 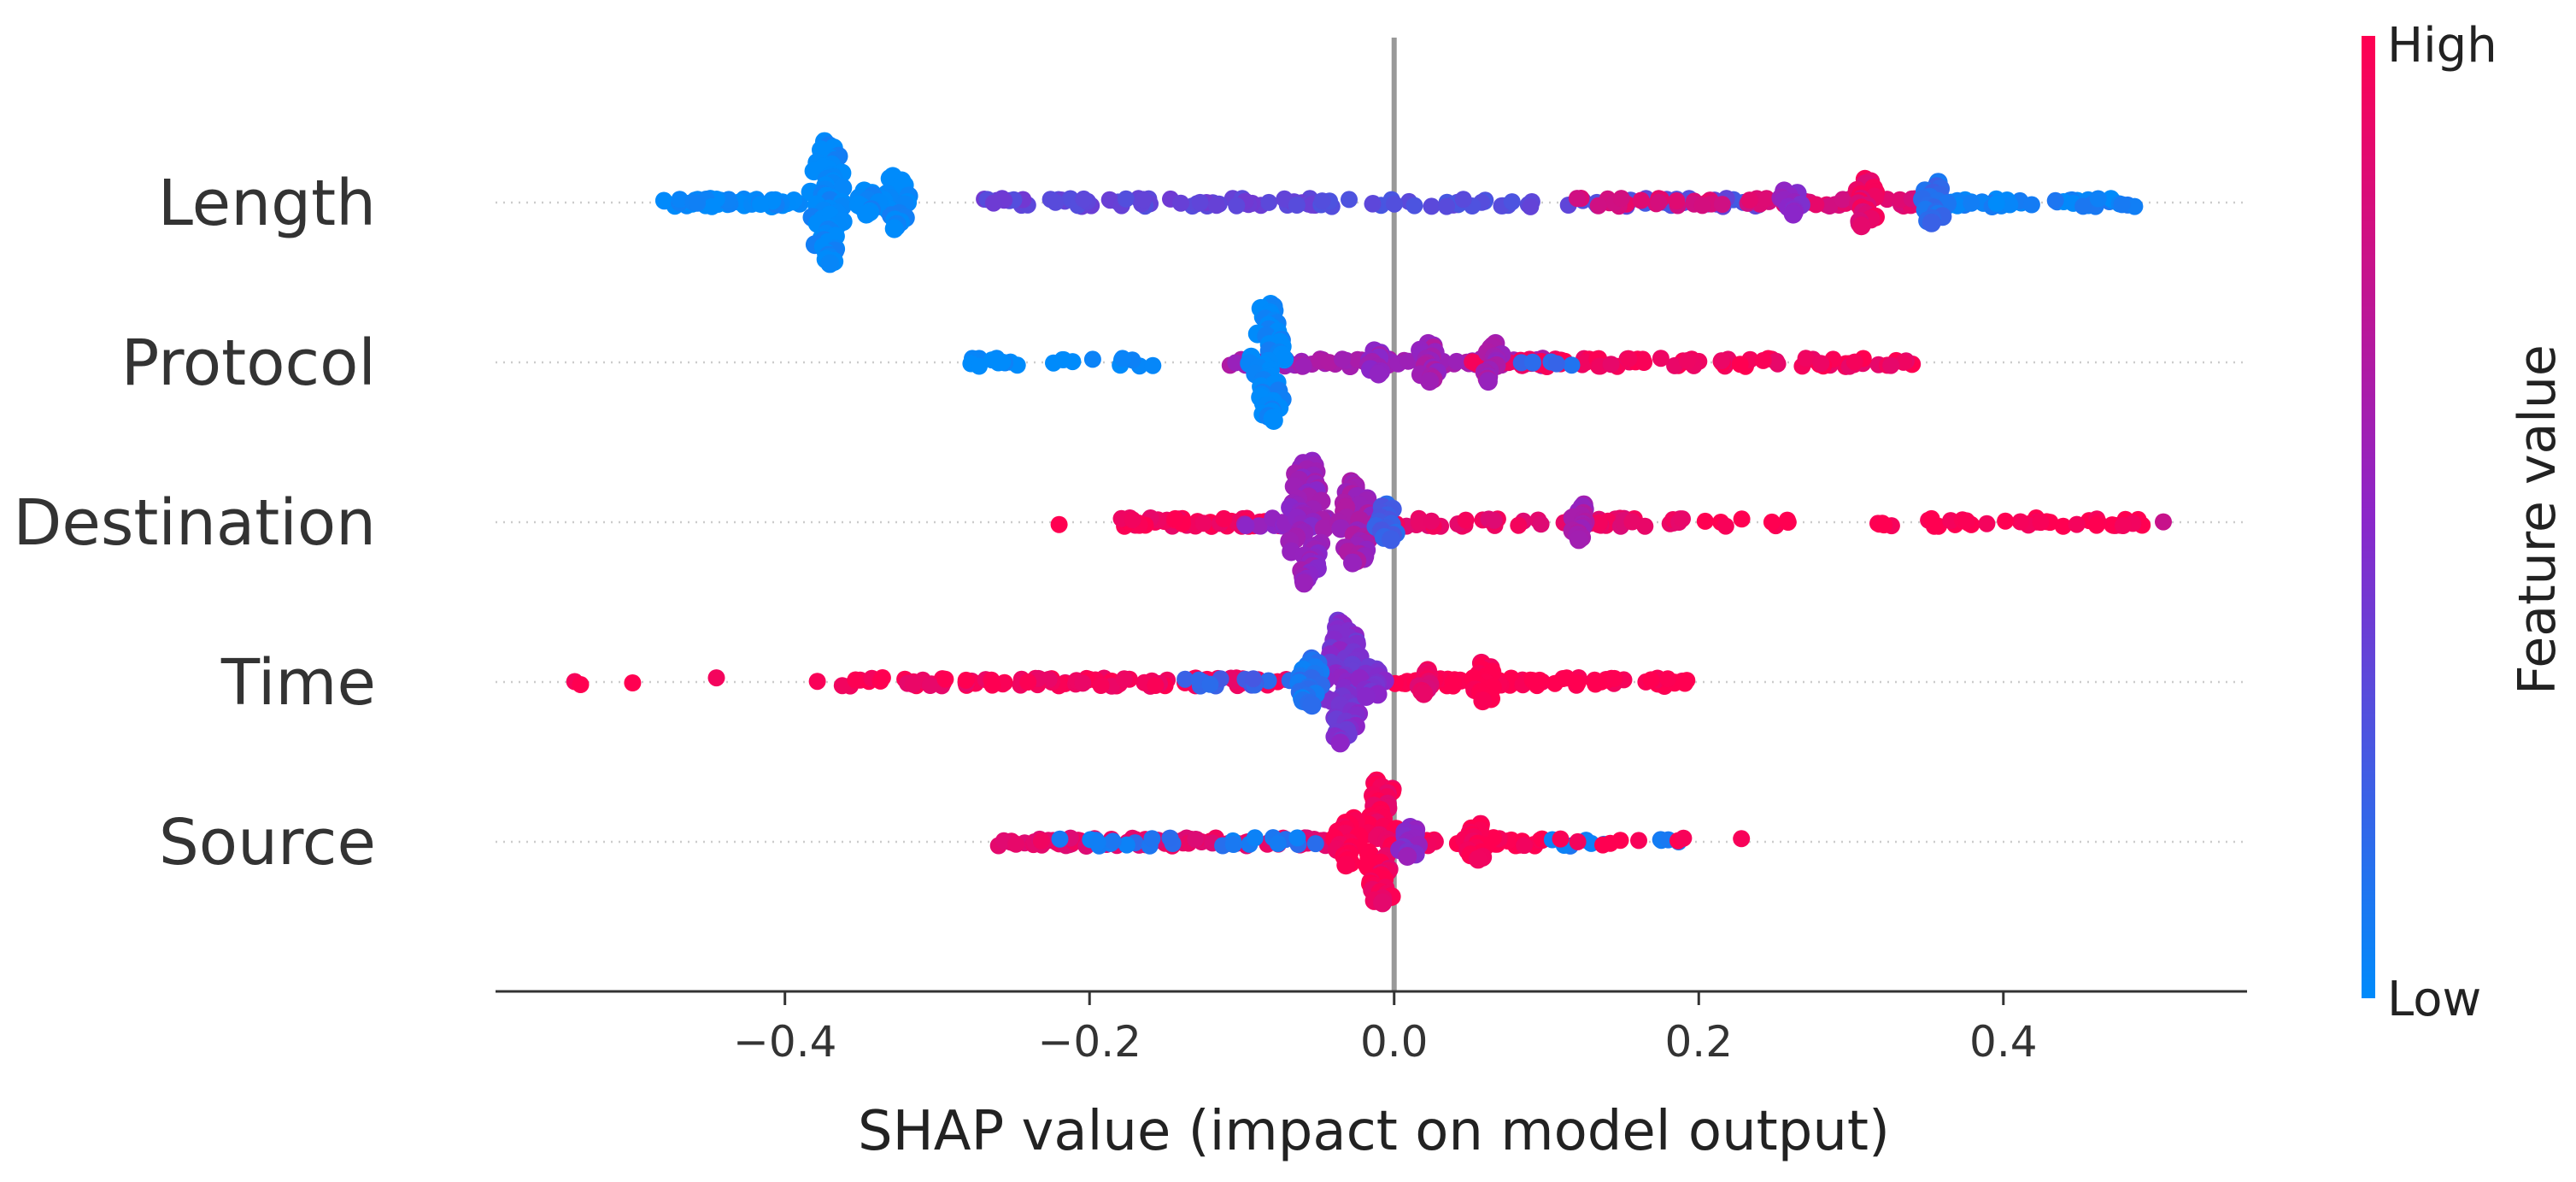 I want to click on colorbar-high-label: High, so click(x=2442, y=46).